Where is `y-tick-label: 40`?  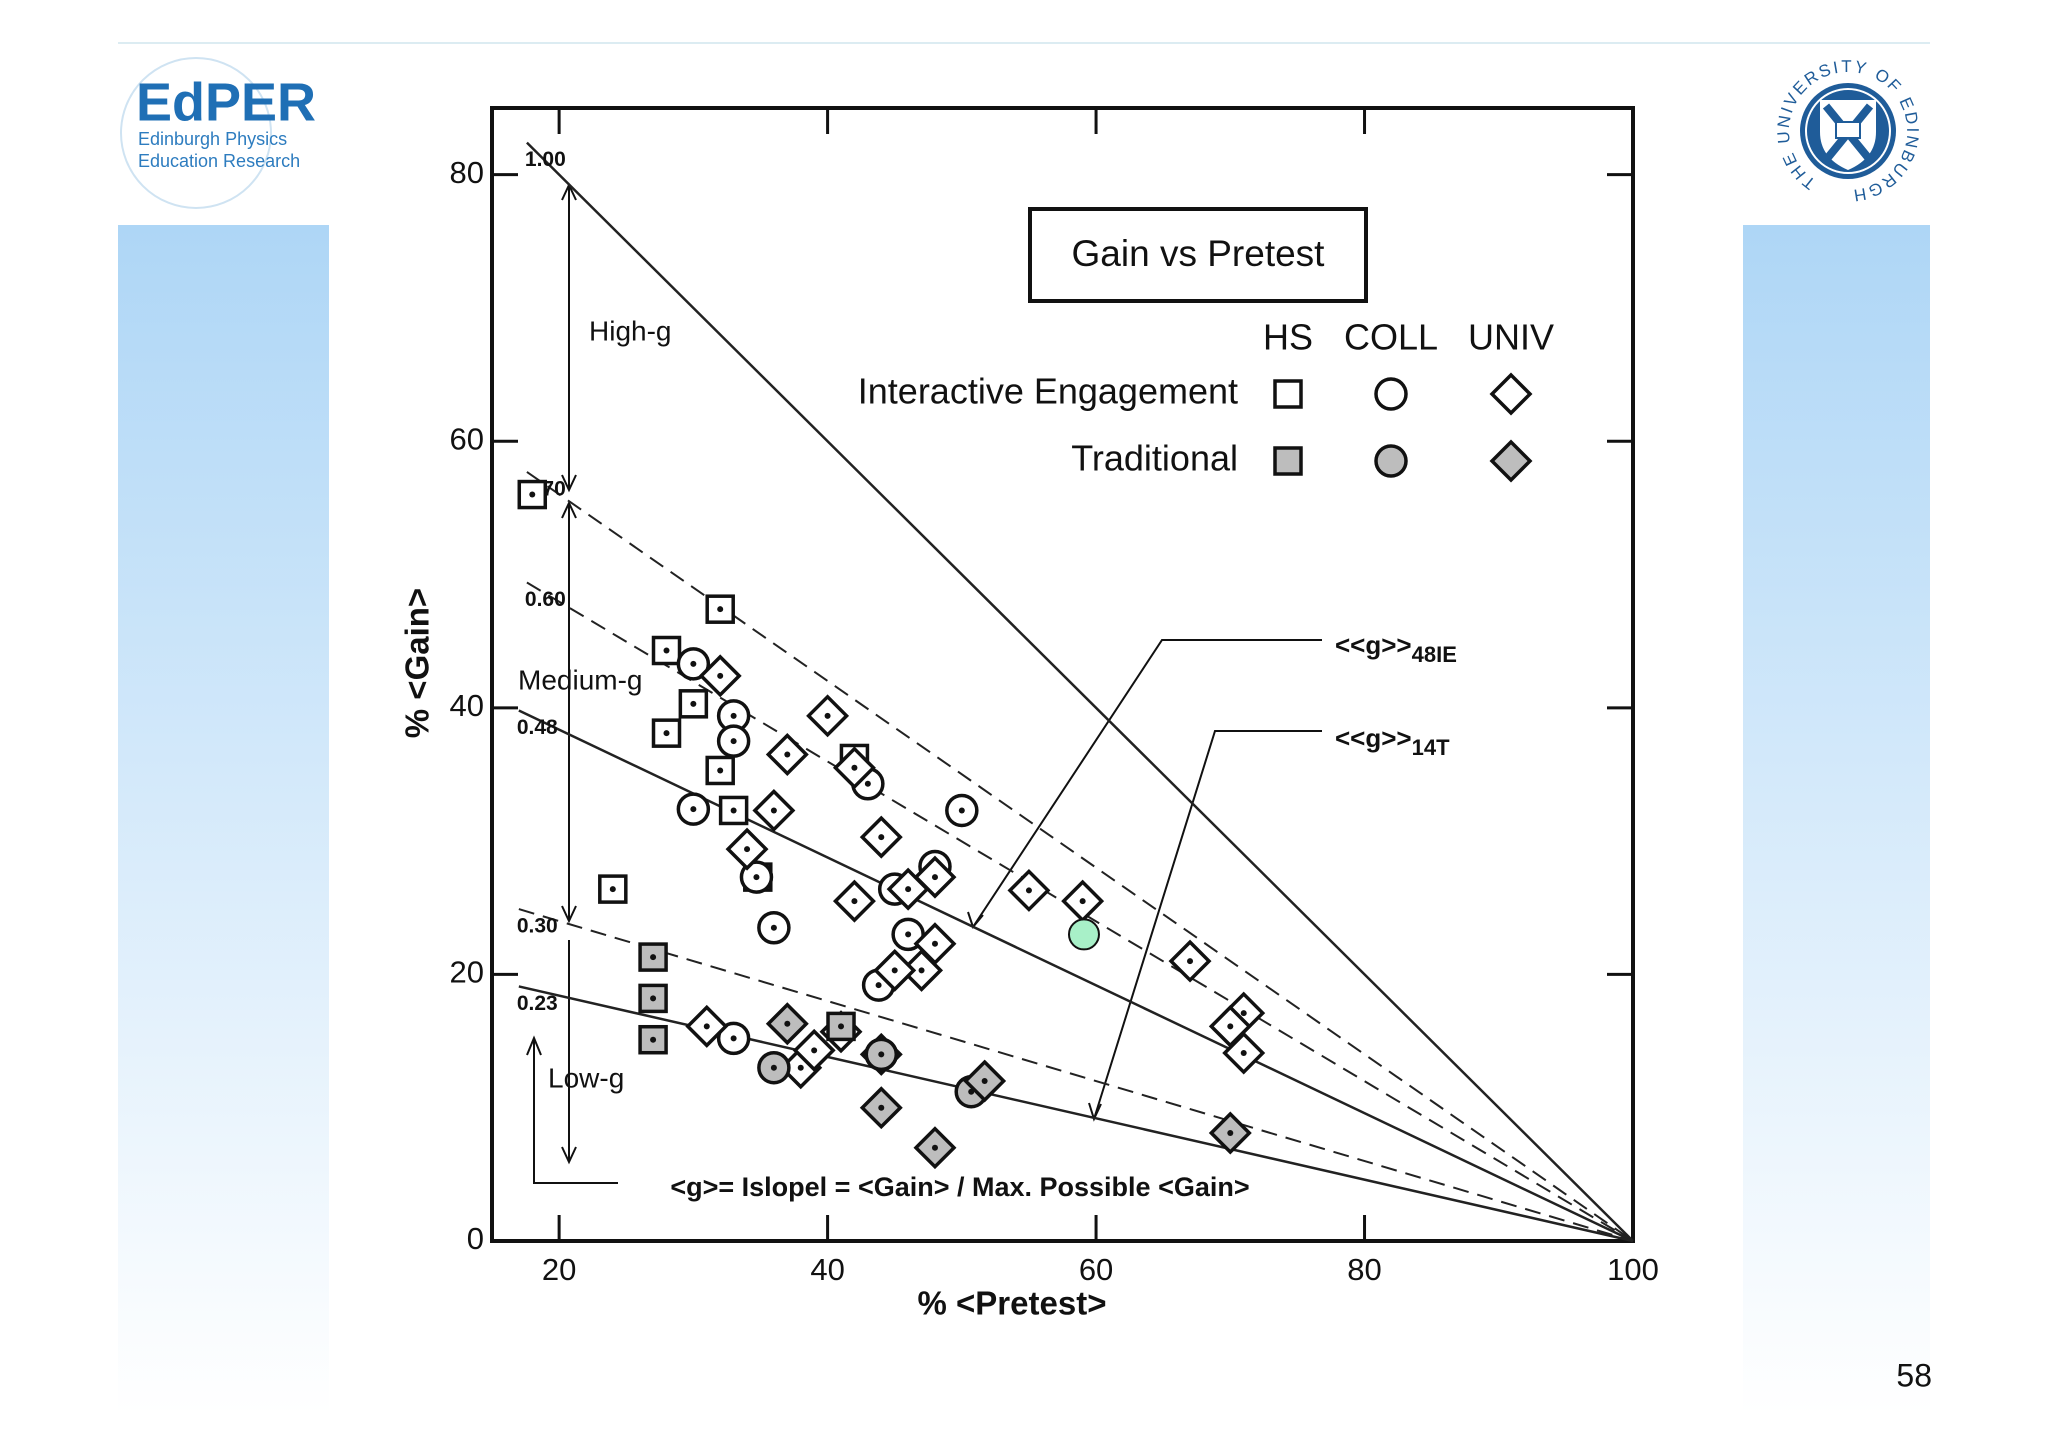 y-tick-label: 40 is located at coordinates (467, 705).